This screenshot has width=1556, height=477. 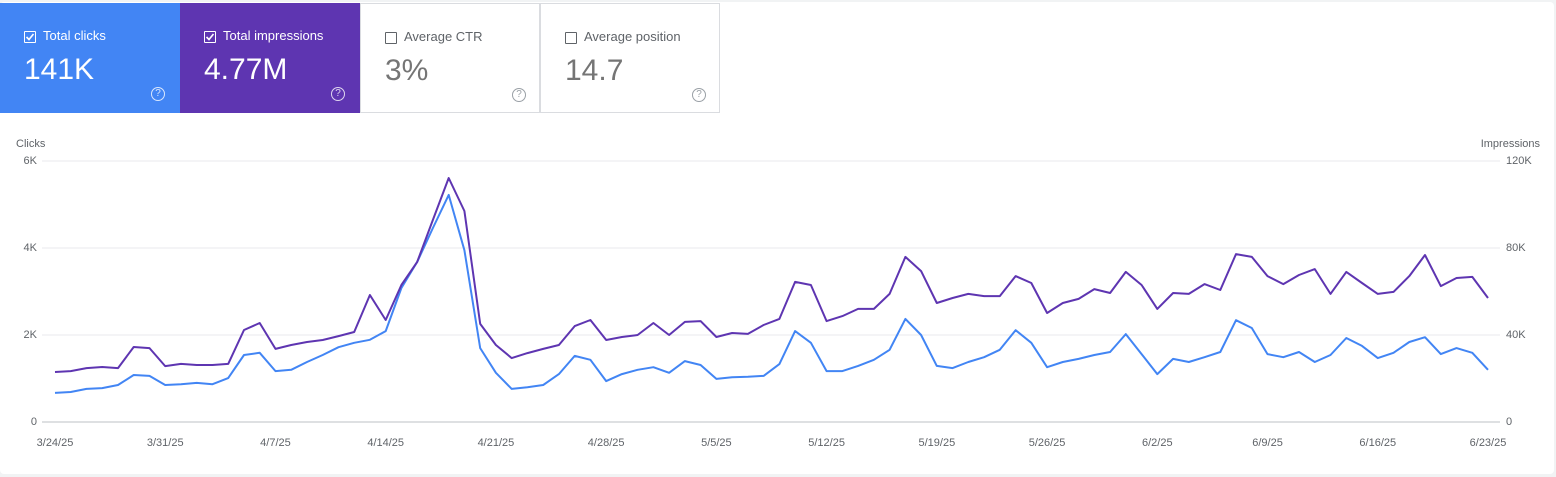 What do you see at coordinates (275, 443) in the screenshot?
I see `x-tick-label: 4/7/25` at bounding box center [275, 443].